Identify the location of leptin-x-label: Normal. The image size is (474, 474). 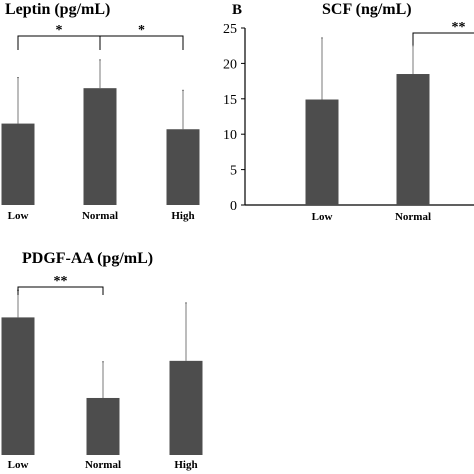
(100, 216).